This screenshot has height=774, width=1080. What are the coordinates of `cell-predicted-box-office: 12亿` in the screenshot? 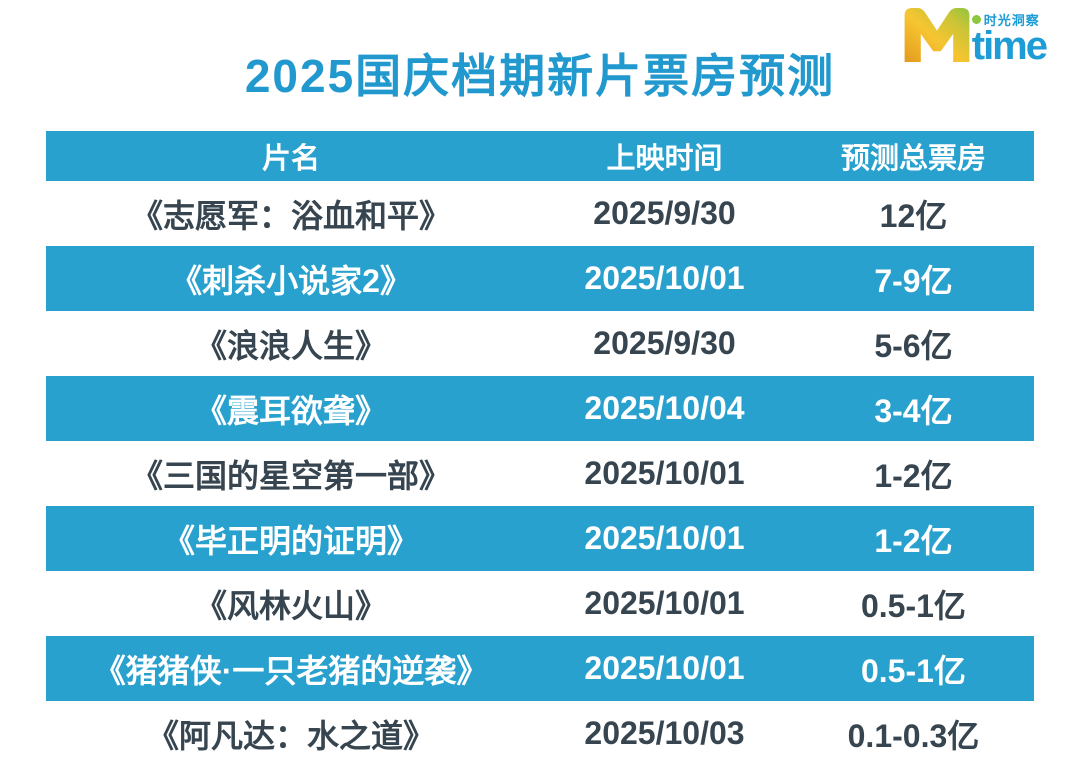 It's located at (913, 215).